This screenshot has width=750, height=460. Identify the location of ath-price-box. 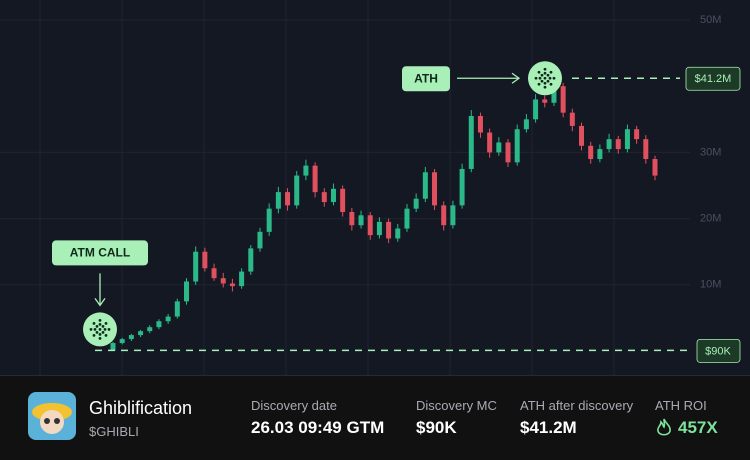
(713, 78).